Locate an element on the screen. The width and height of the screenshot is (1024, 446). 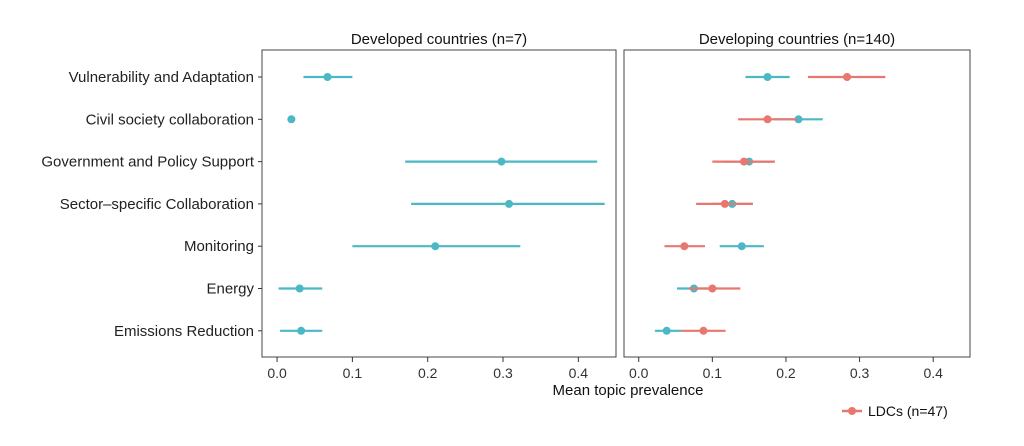
category-label: Emissions Reduction is located at coordinates (184, 331).